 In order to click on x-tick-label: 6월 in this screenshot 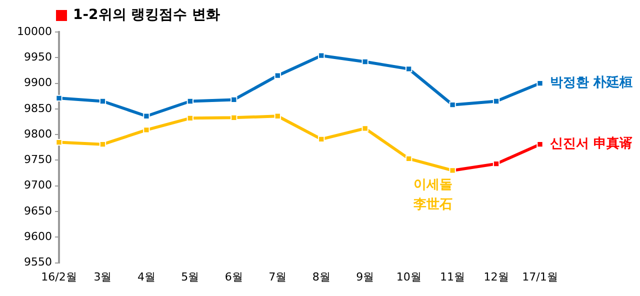, I will do `click(233, 277)`.